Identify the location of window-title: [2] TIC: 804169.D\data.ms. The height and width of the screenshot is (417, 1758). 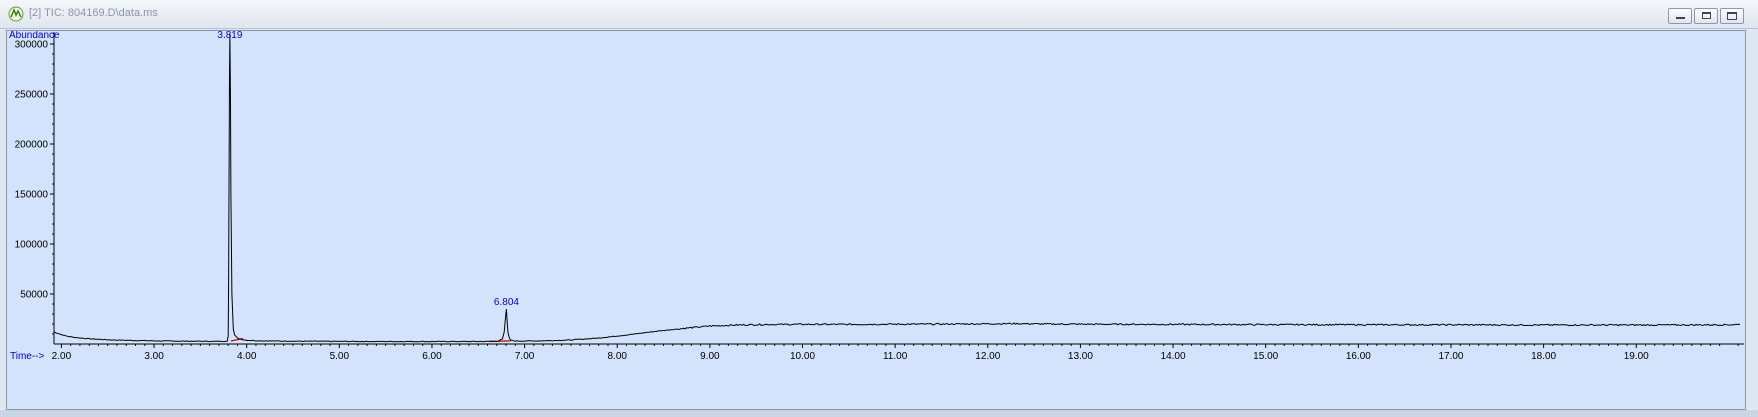
(93, 13).